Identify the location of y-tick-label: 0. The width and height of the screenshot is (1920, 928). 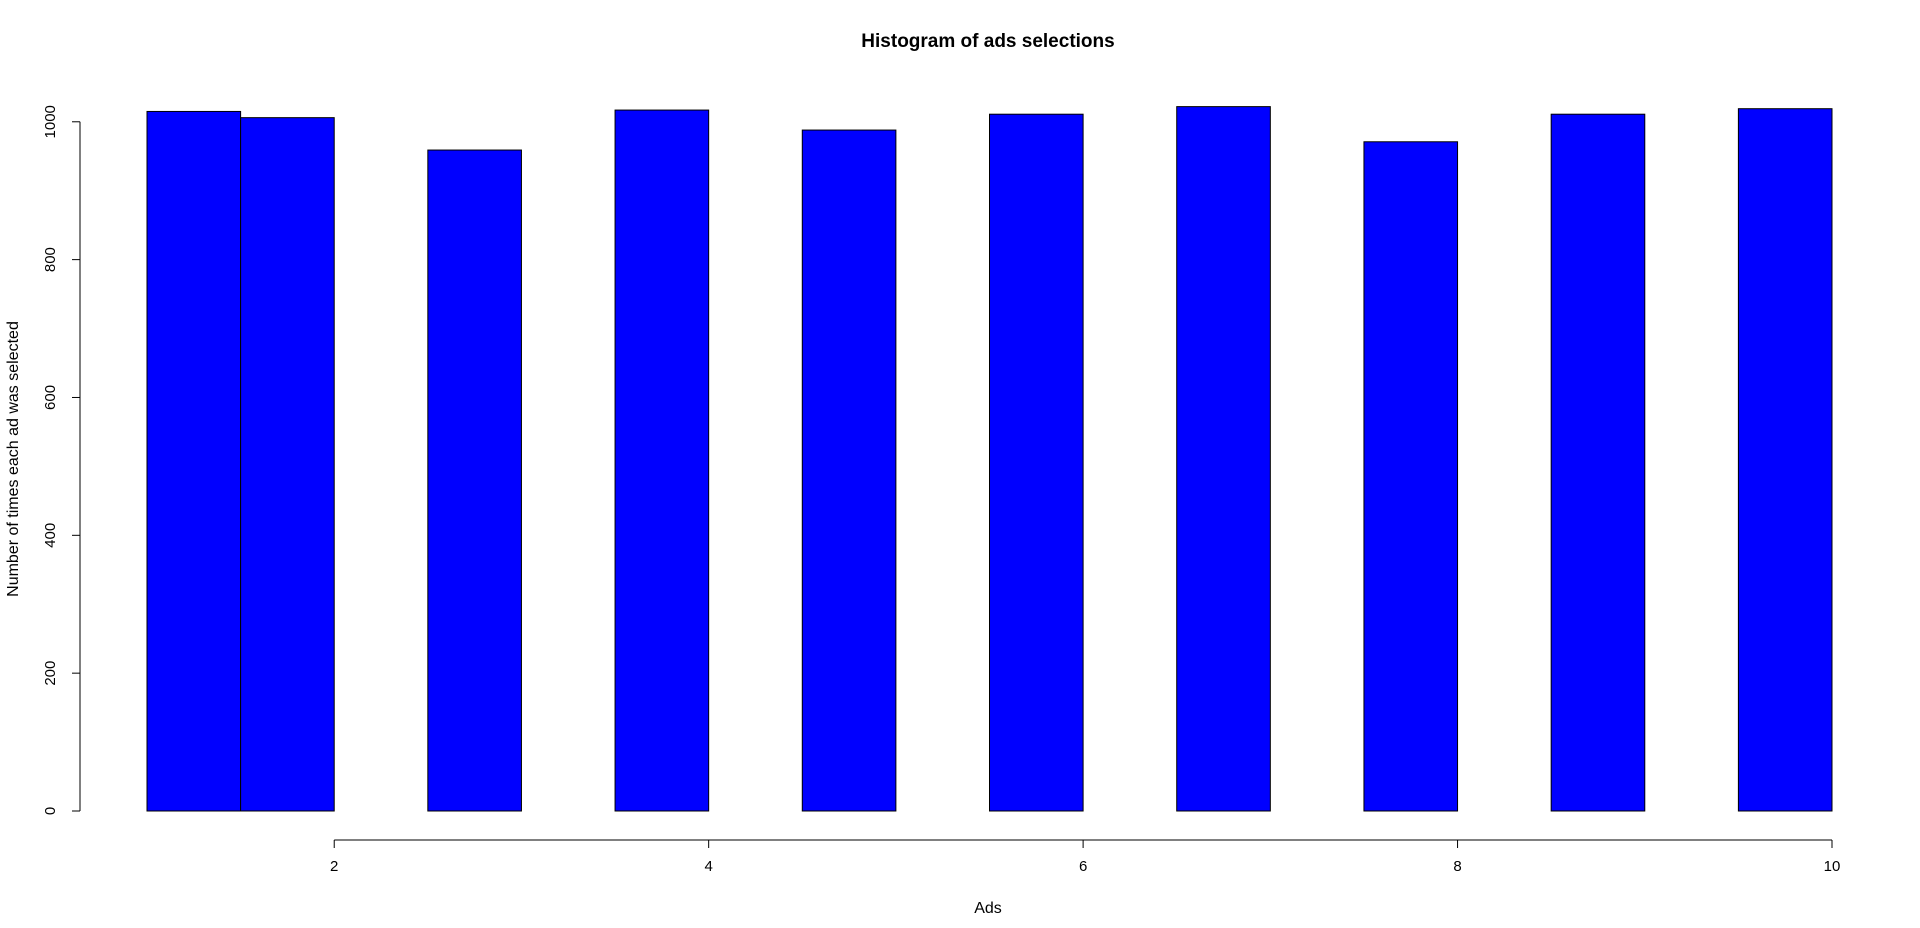
(50, 811).